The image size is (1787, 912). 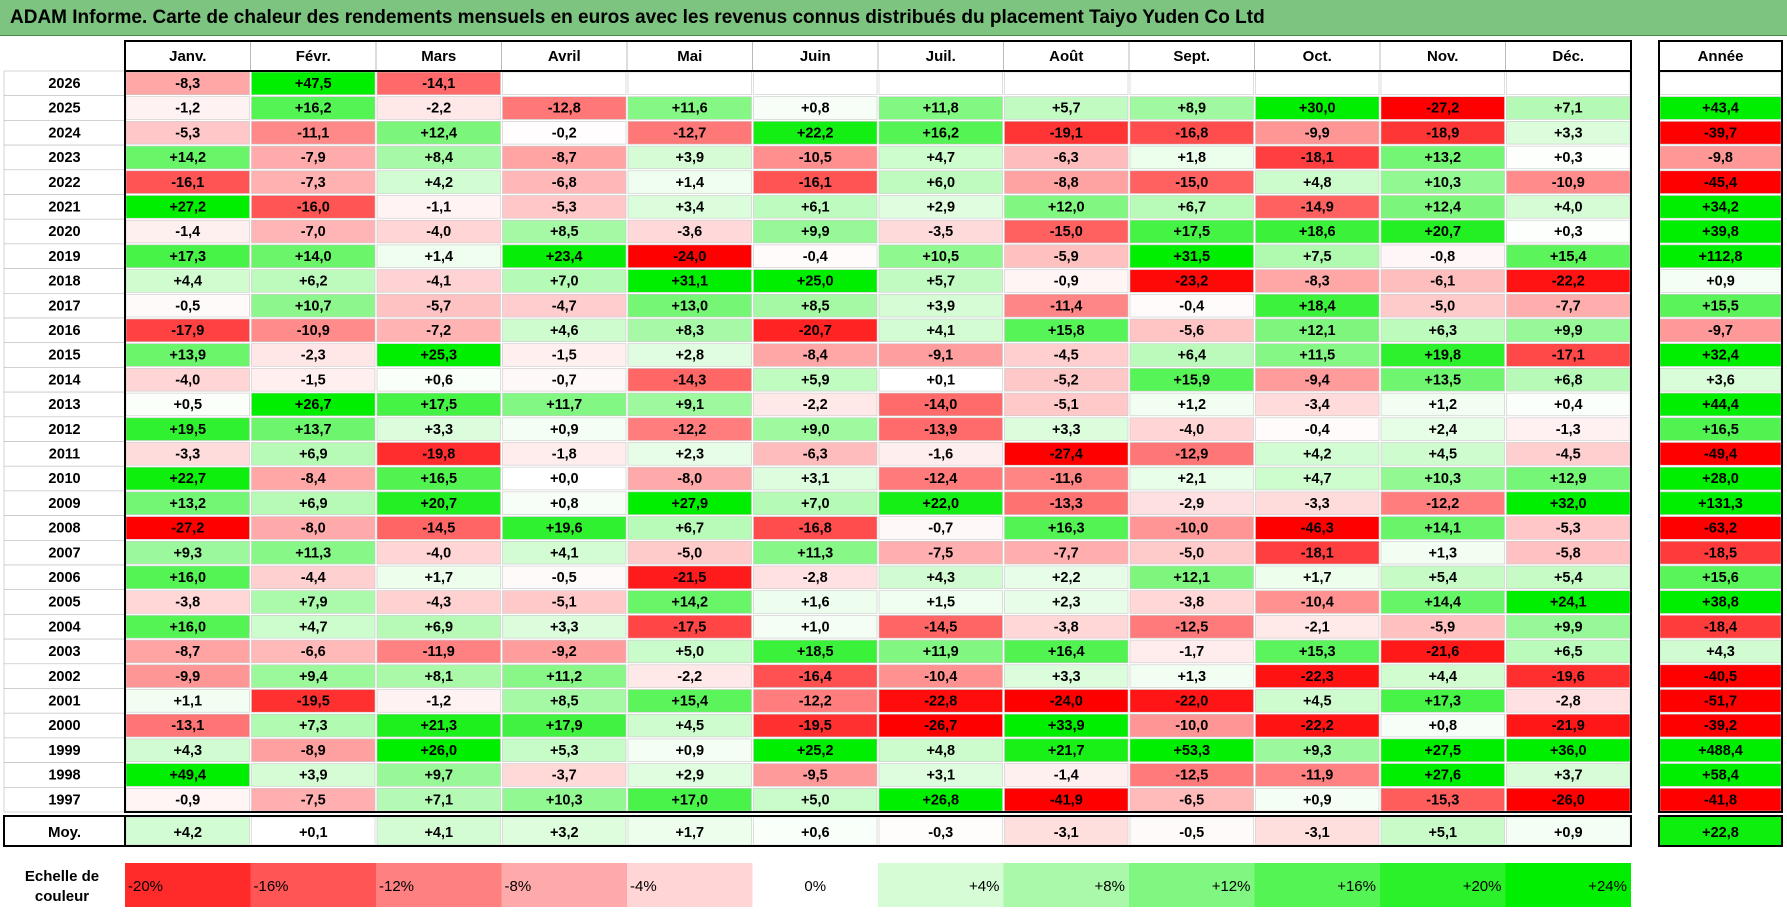 I want to click on cell-value: -3,3, so click(x=187, y=455).